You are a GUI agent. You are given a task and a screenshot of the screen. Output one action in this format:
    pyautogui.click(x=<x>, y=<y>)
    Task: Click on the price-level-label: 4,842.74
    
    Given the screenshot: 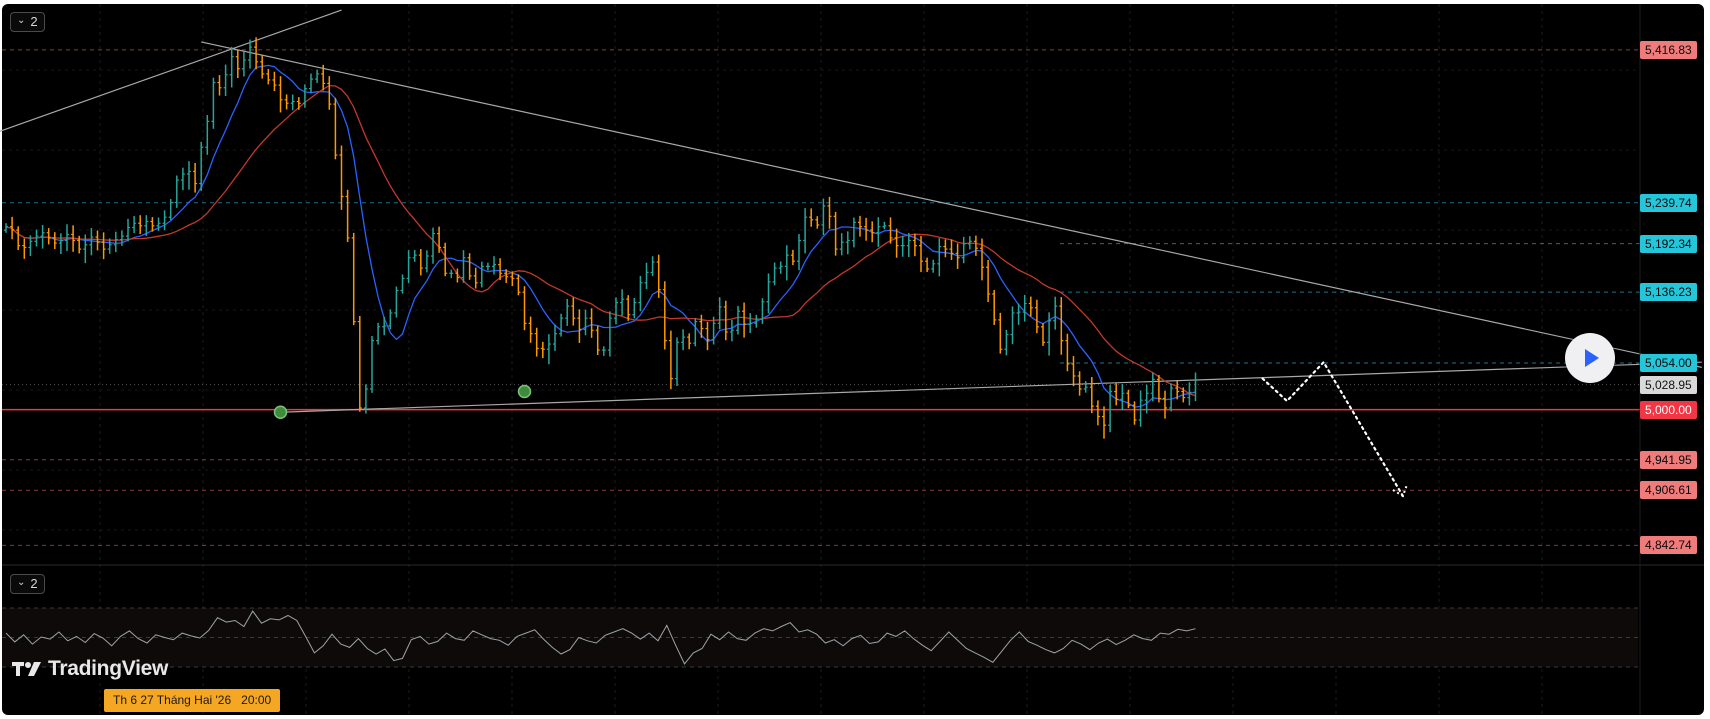 What is the action you would take?
    pyautogui.click(x=1668, y=545)
    